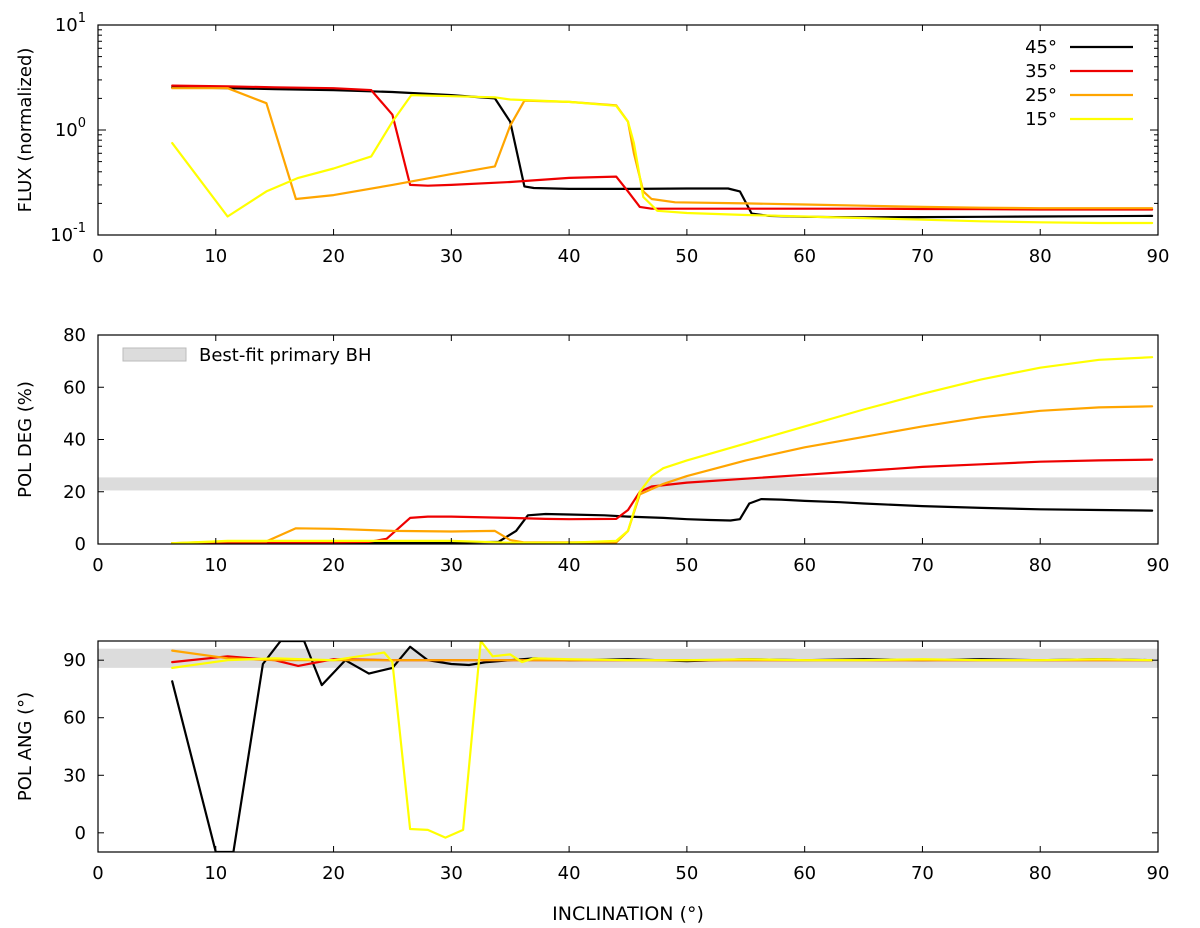 This screenshot has width=1200, height=928. I want to click on y-axis-label: POL DEG (%), so click(25, 439).